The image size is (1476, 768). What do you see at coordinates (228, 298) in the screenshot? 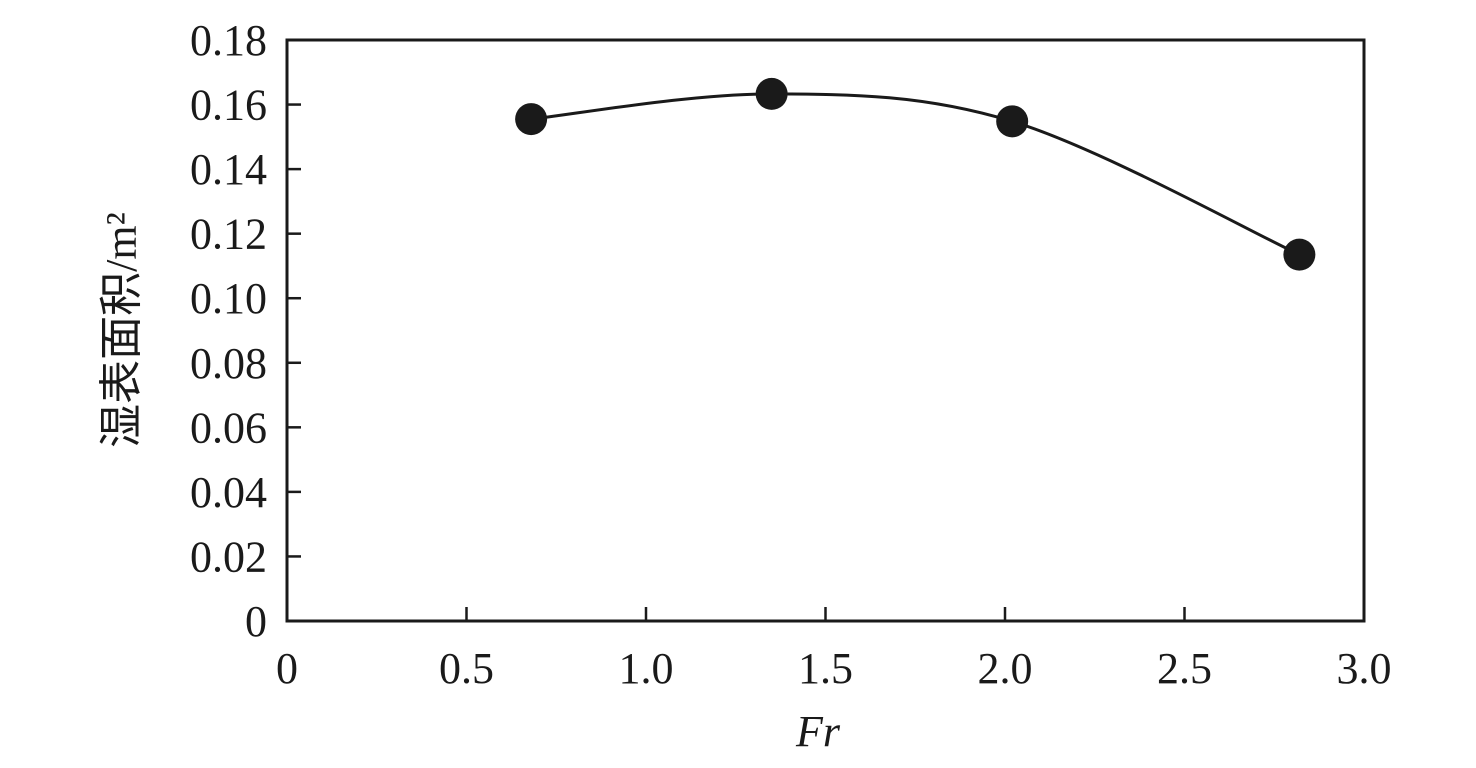
I see `y-tick-label: 0.10` at bounding box center [228, 298].